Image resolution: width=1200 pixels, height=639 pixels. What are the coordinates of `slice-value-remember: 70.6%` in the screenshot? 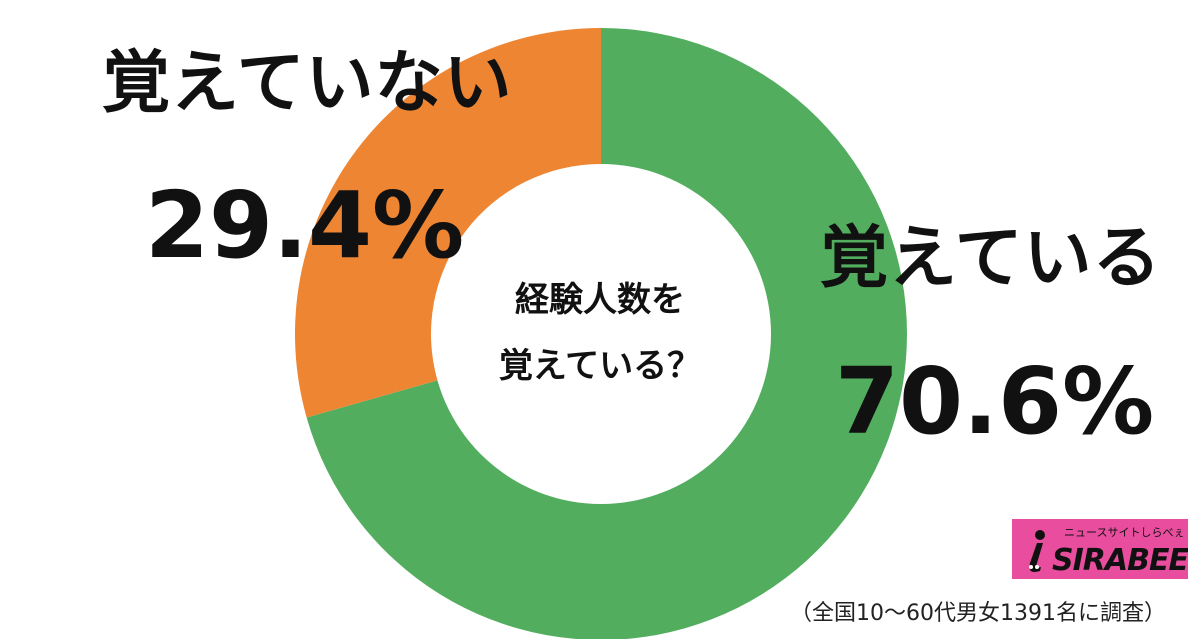 It's located at (995, 401).